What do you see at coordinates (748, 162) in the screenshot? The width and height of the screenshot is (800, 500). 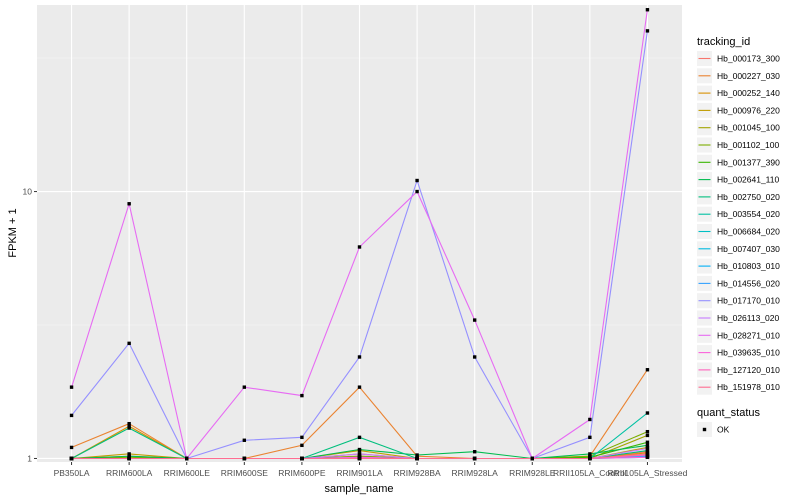 I see `legend-label: Hb_001377_390` at bounding box center [748, 162].